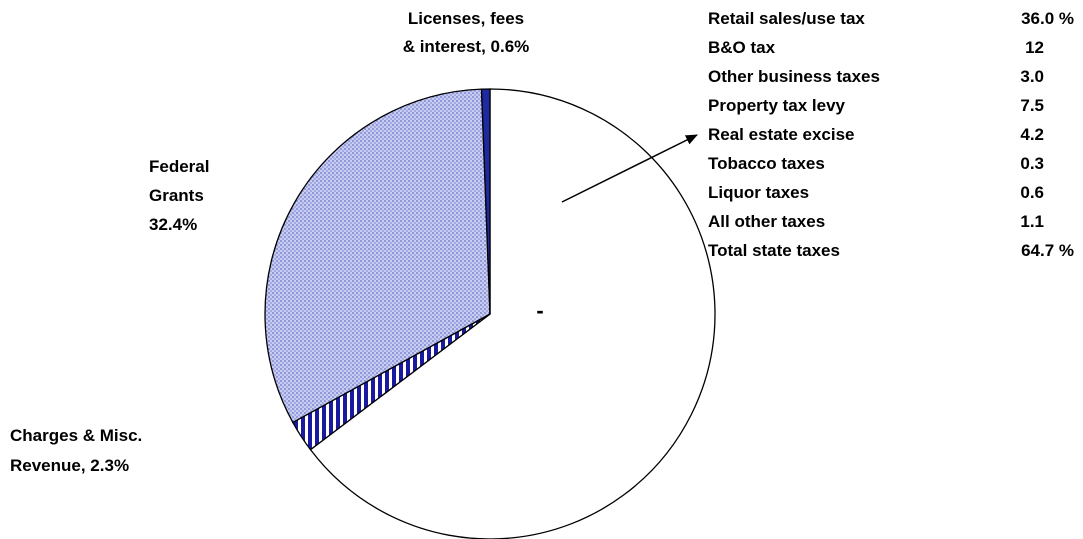 This screenshot has width=1083, height=539. I want to click on label-federal-grants: Federal Grants 32.4%, so click(179, 195).